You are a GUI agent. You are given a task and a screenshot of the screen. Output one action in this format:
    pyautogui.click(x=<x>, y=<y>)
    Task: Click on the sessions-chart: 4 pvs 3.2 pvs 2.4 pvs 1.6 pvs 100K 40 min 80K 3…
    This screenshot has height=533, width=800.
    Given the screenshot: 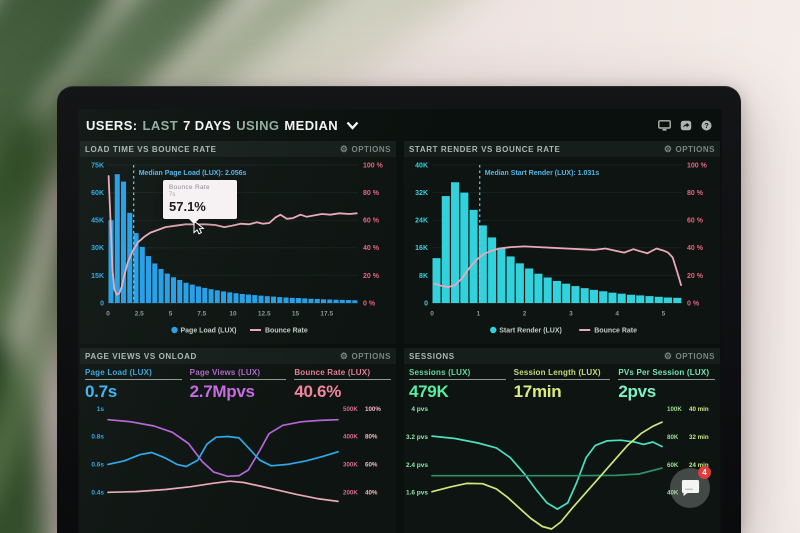 What is the action you would take?
    pyautogui.click(x=562, y=466)
    